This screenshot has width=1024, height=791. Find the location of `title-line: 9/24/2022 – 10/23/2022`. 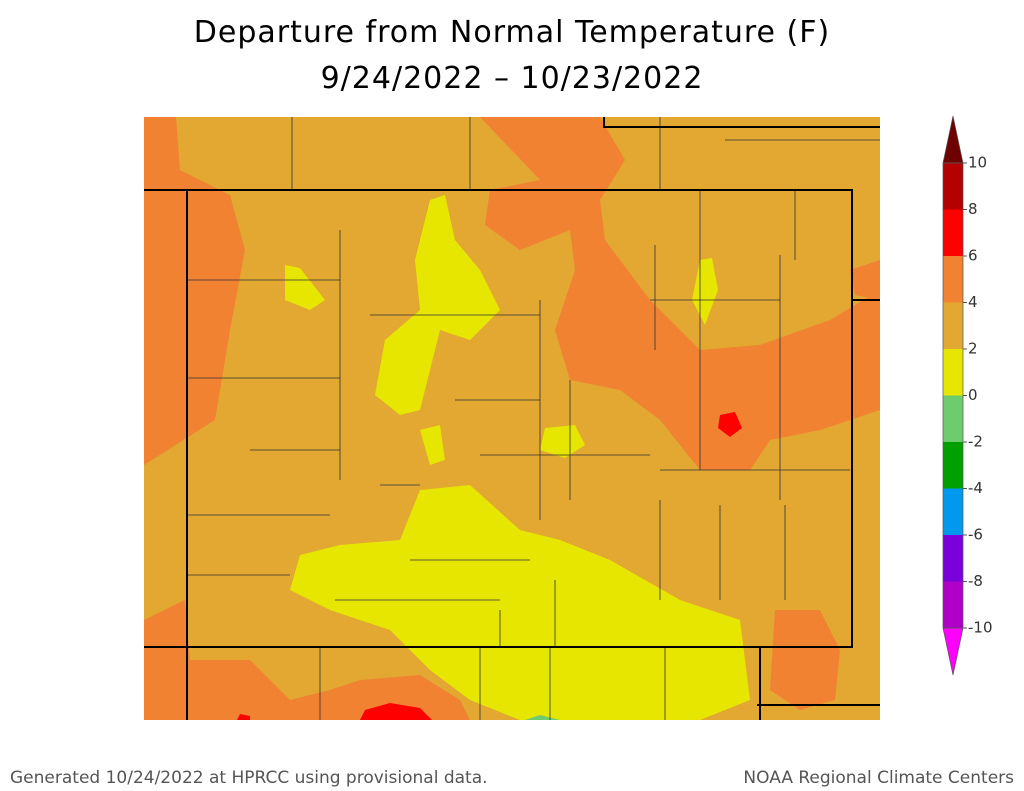

title-line: 9/24/2022 – 10/23/2022 is located at coordinates (512, 78).